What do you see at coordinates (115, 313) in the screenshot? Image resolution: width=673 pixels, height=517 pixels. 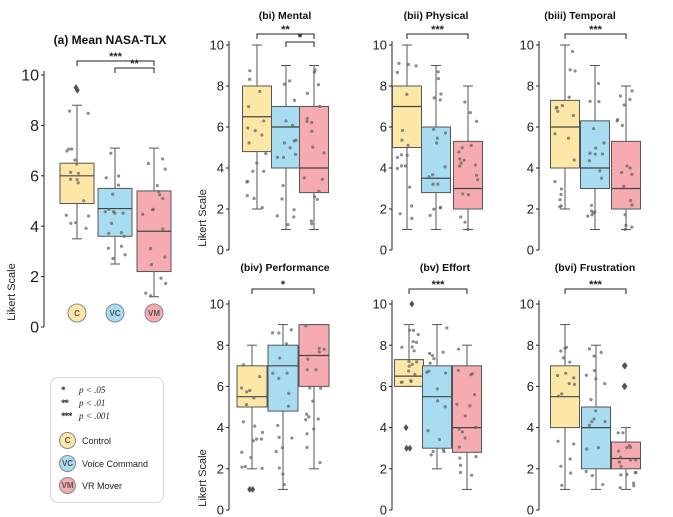 I see `badge-vc: VC` at bounding box center [115, 313].